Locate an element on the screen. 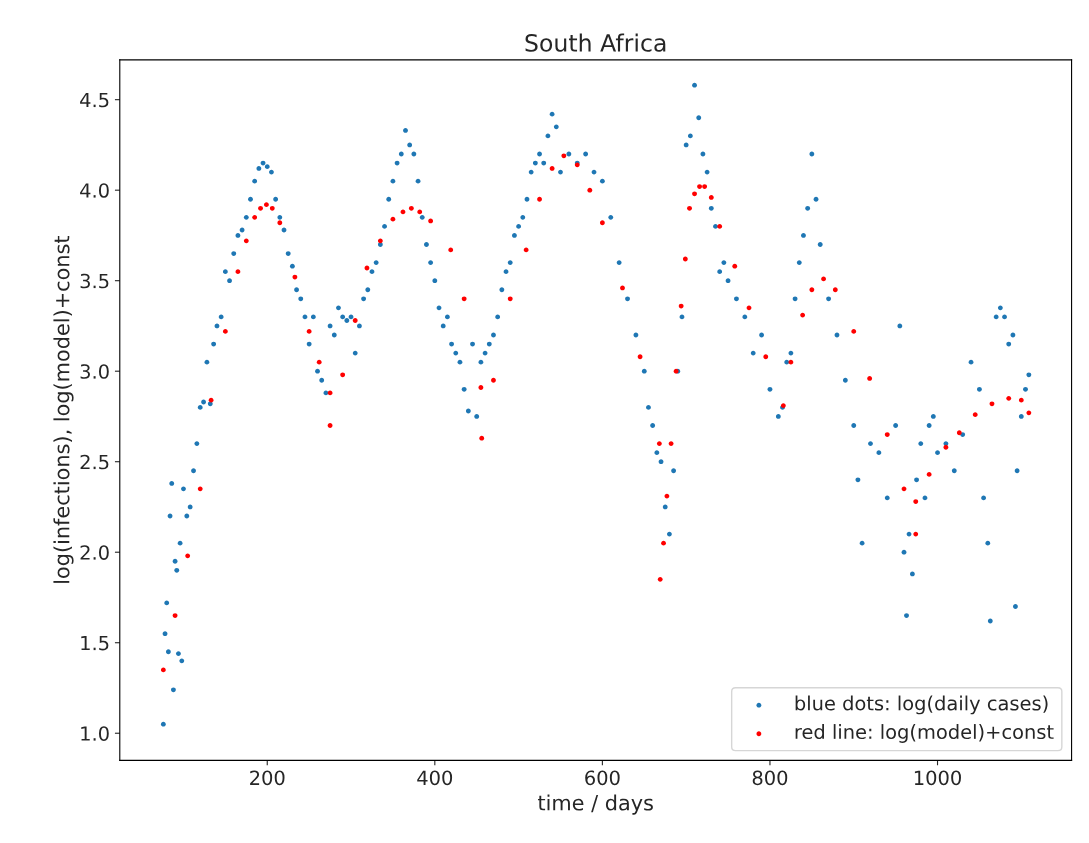  y-tick-label: 2.5 is located at coordinates (94, 462).